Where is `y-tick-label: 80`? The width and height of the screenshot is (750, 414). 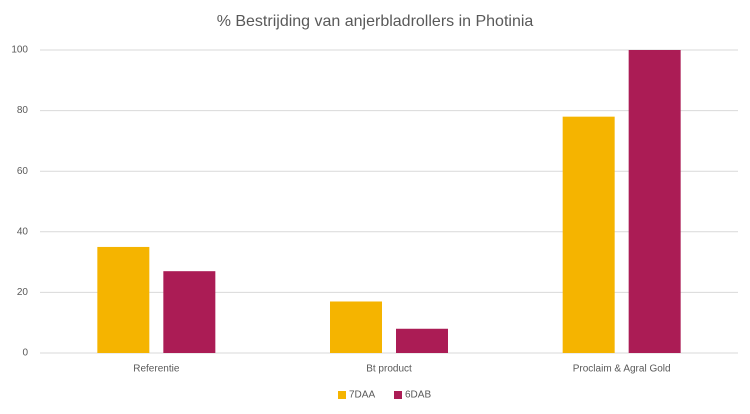
y-tick-label: 80 is located at coordinates (23, 110).